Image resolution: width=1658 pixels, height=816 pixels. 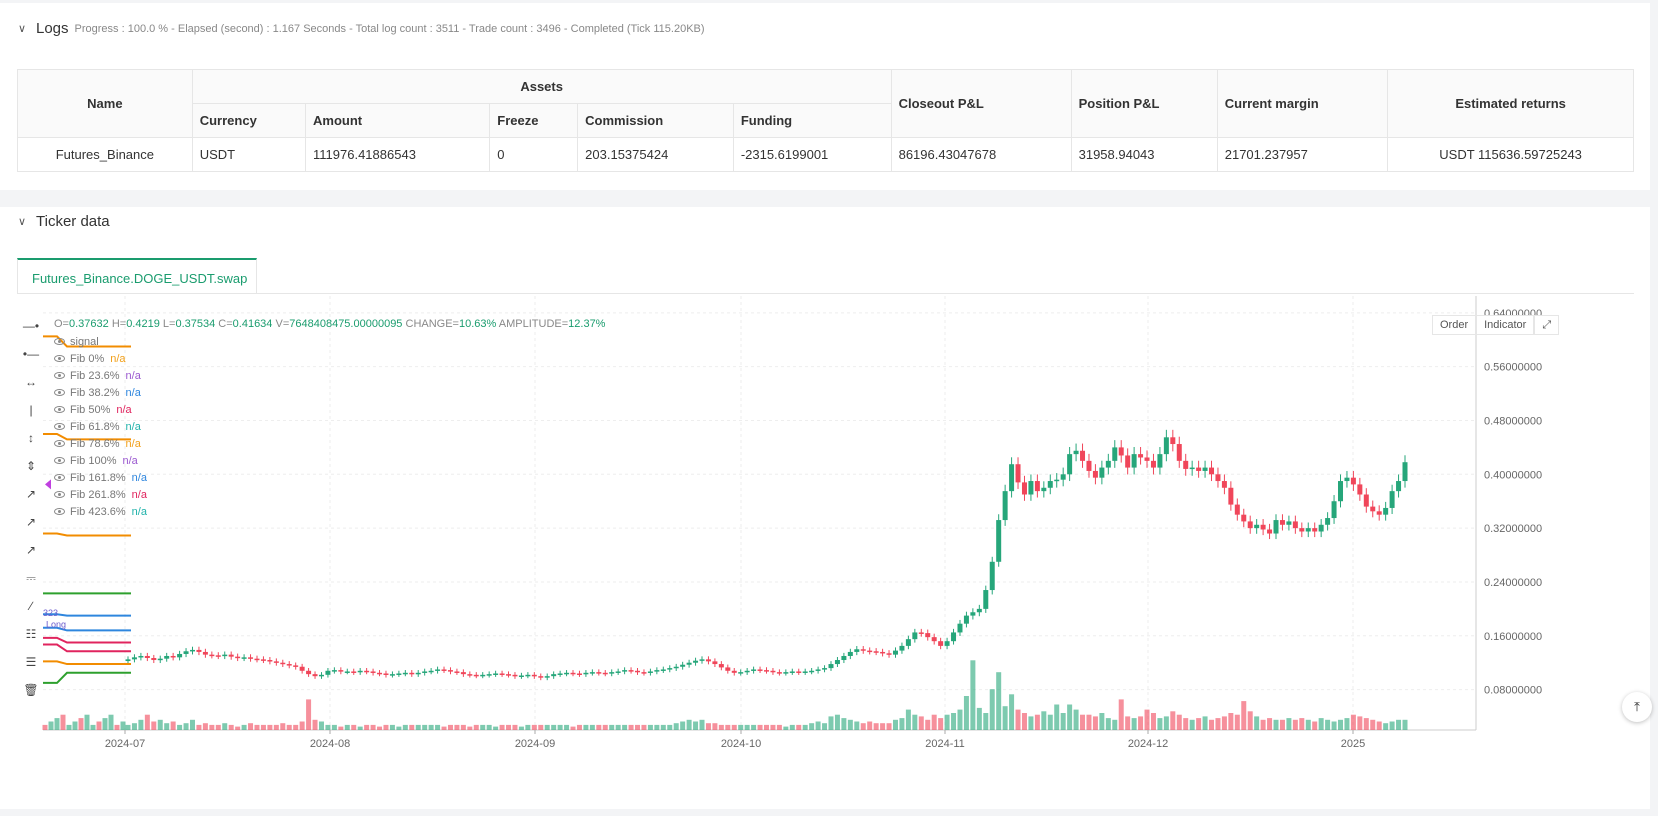 I want to click on legend-fib-423: Fib 423.6% n/a, so click(x=100, y=511).